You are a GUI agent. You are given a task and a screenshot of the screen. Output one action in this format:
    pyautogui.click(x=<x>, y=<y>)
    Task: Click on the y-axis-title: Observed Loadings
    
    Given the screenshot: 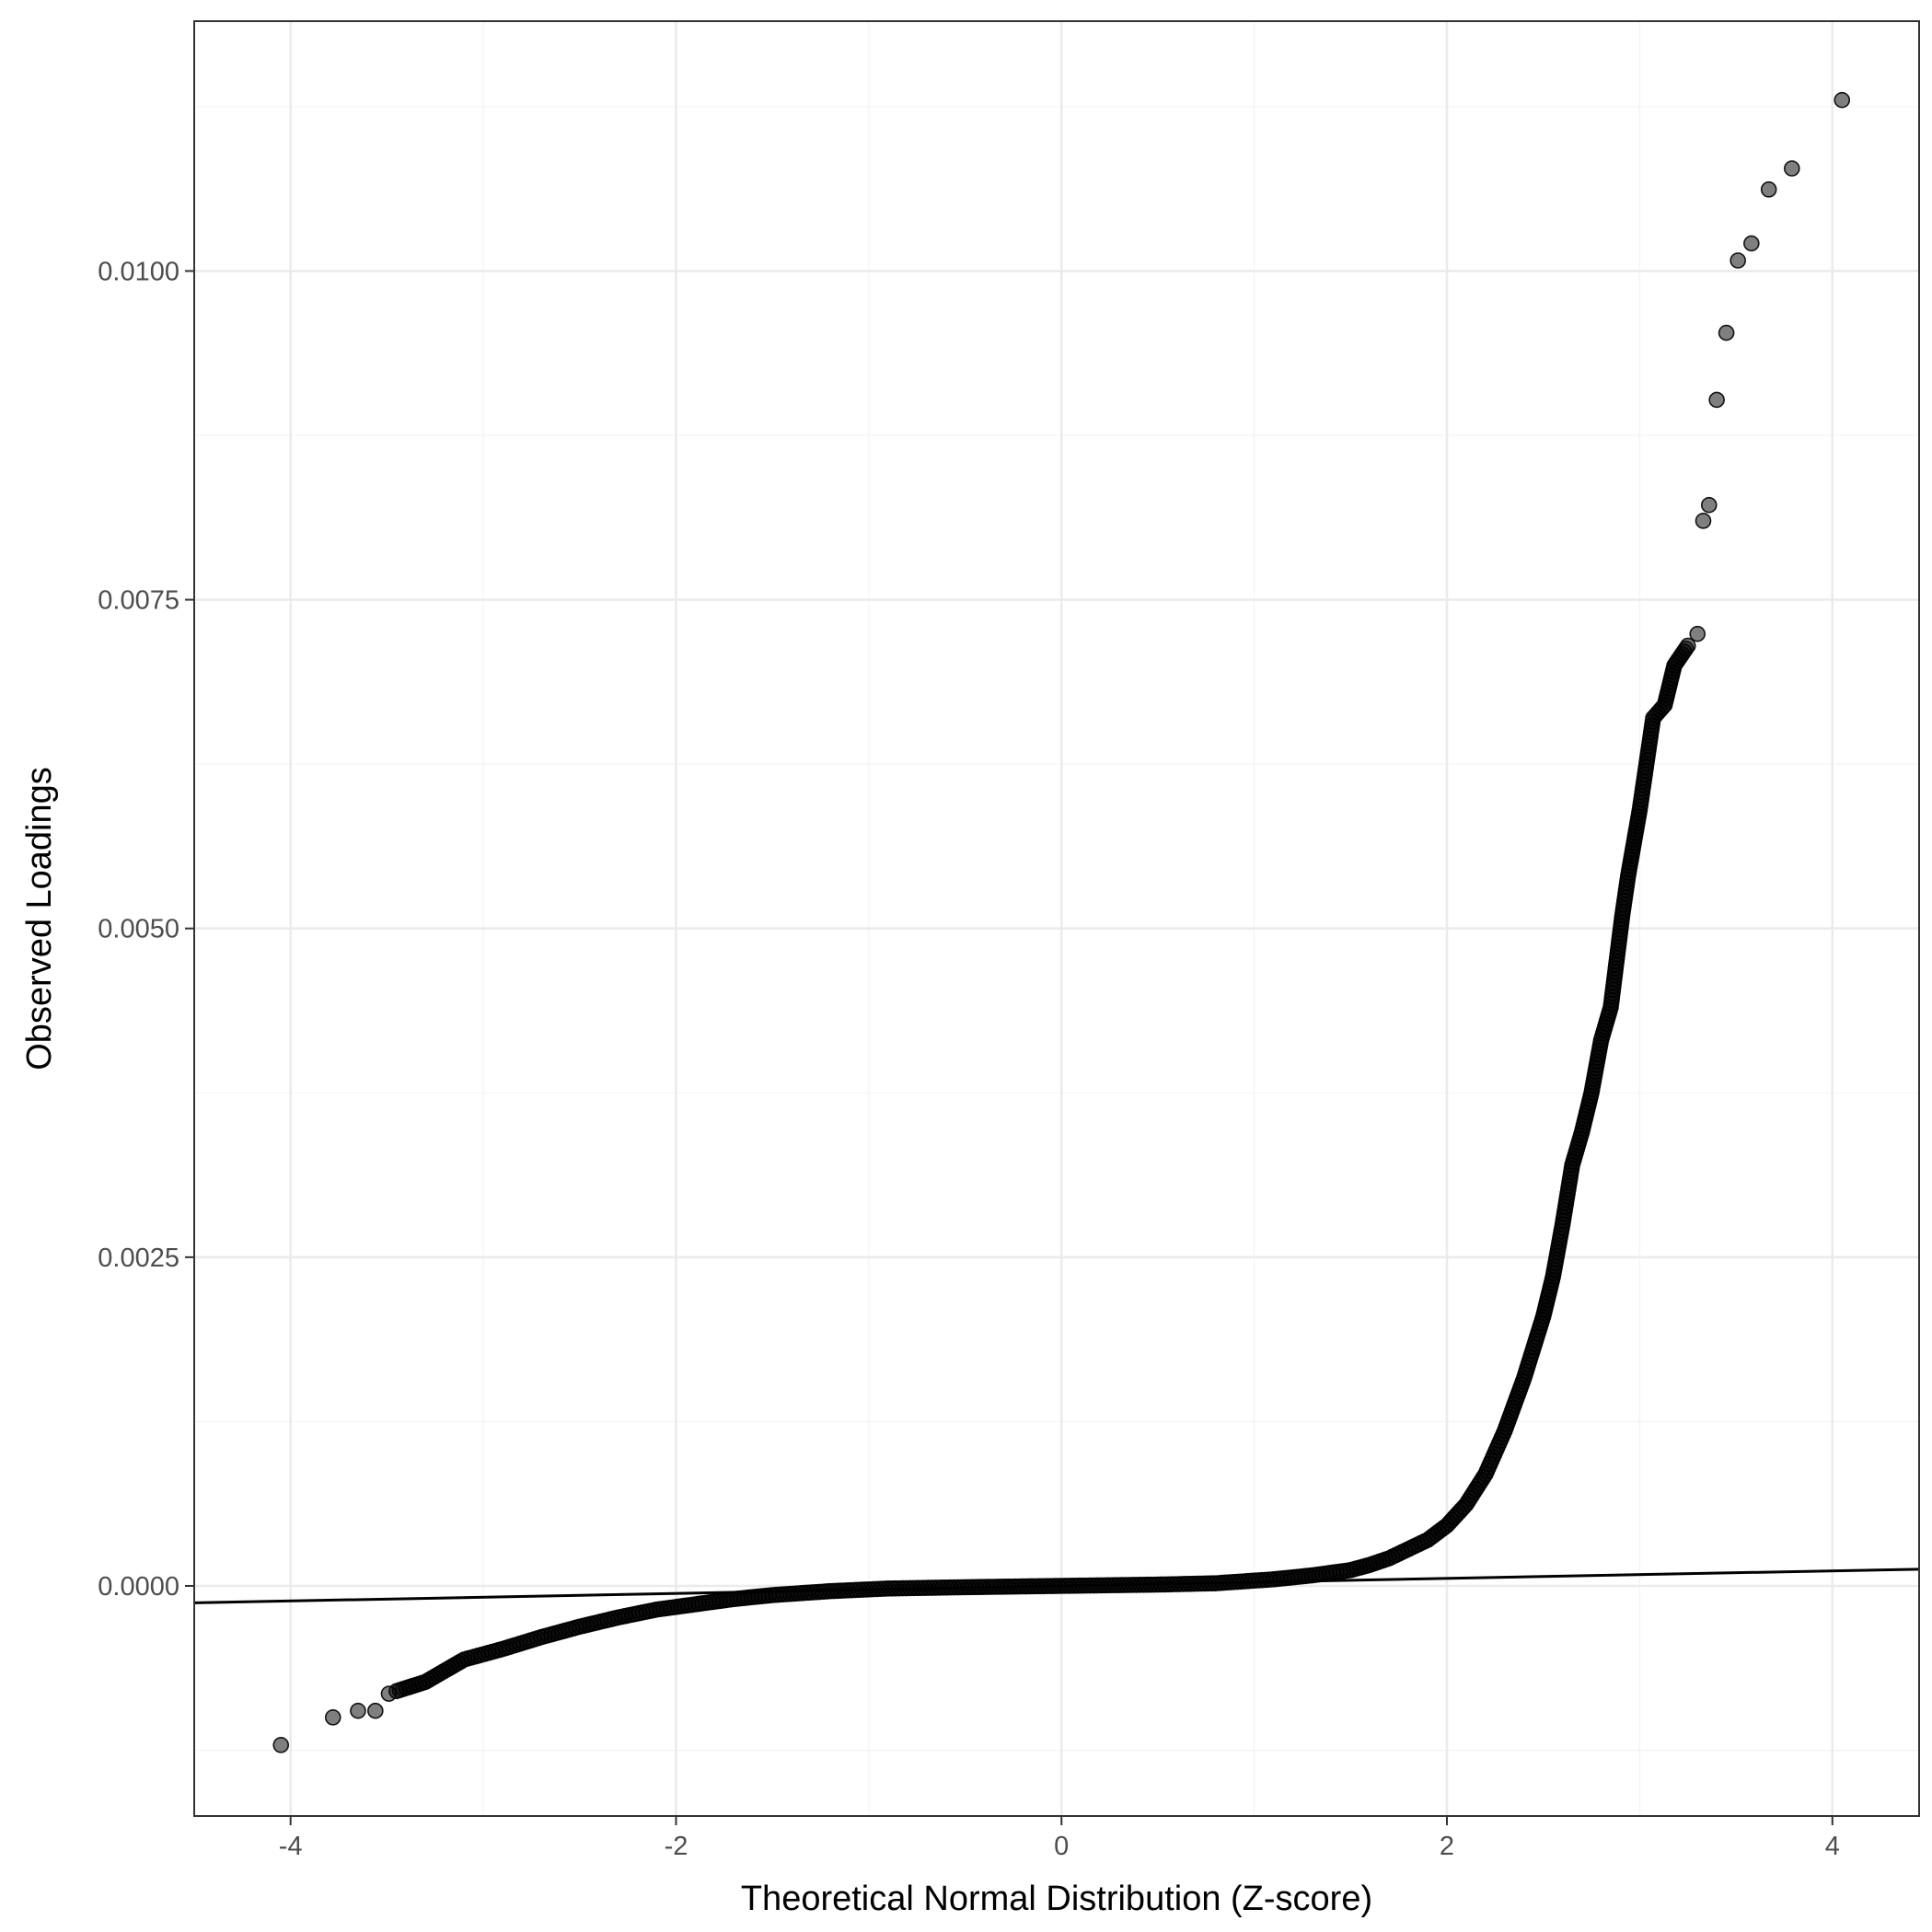 What is the action you would take?
    pyautogui.click(x=40, y=919)
    